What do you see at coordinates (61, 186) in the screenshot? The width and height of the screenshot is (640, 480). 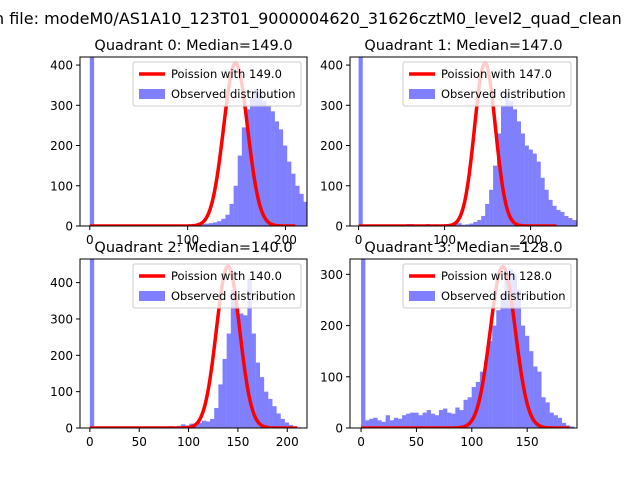 I see `y-tick-label: 100` at bounding box center [61, 186].